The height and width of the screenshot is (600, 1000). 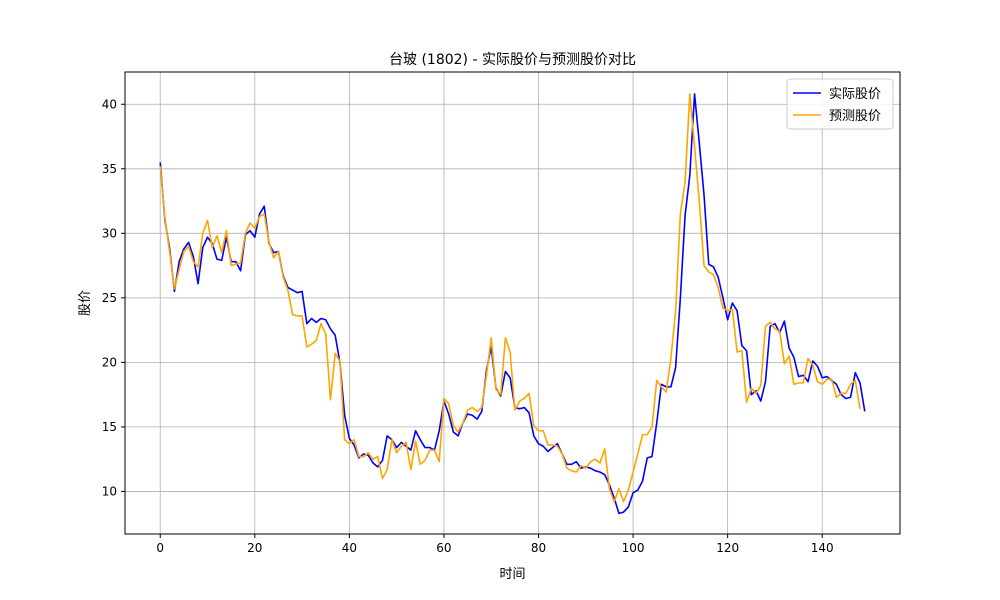 What do you see at coordinates (822, 548) in the screenshot?
I see `x-tick-label: 140` at bounding box center [822, 548].